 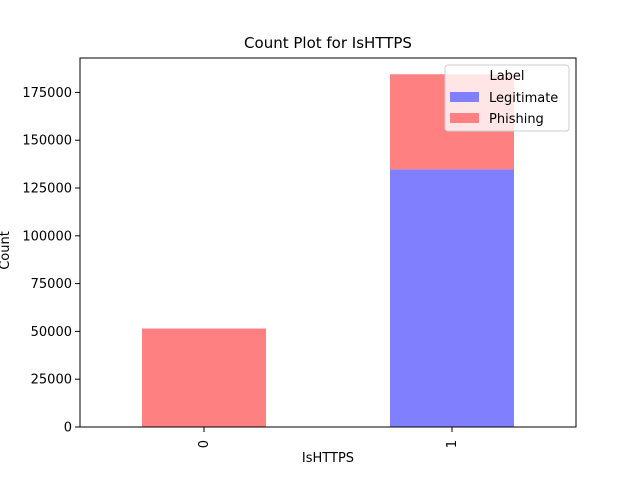 I want to click on legend-swatch-phishing, so click(x=464, y=118).